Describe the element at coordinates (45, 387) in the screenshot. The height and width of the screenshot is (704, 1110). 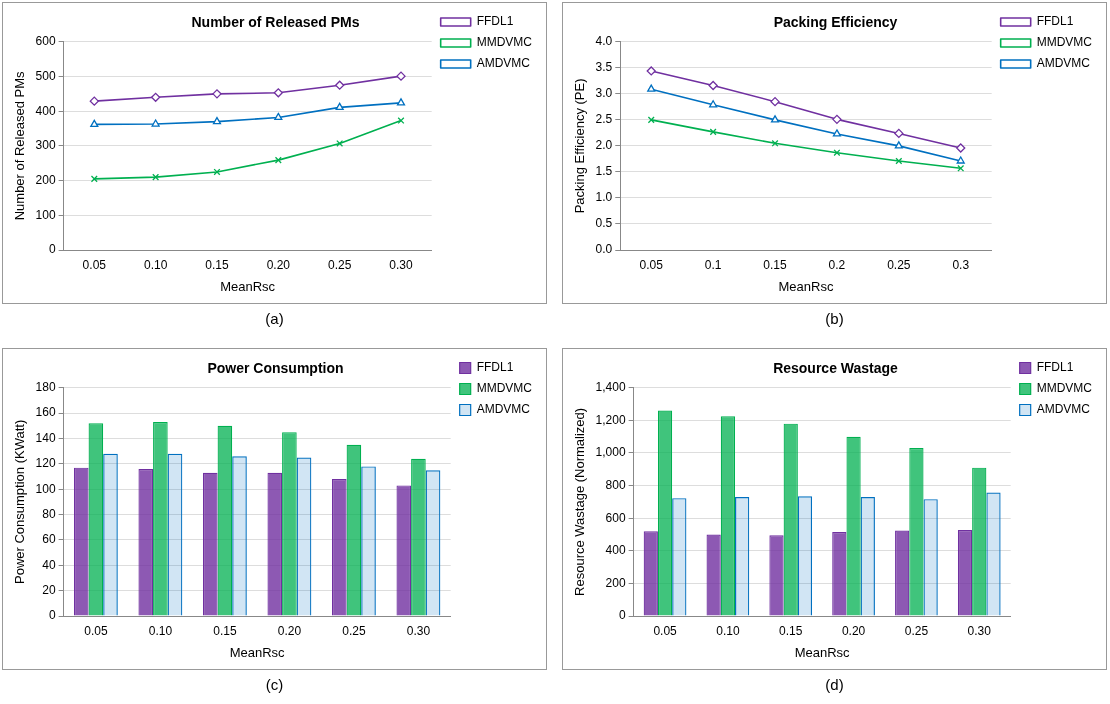
I see `y-tick-label: 180` at that location.